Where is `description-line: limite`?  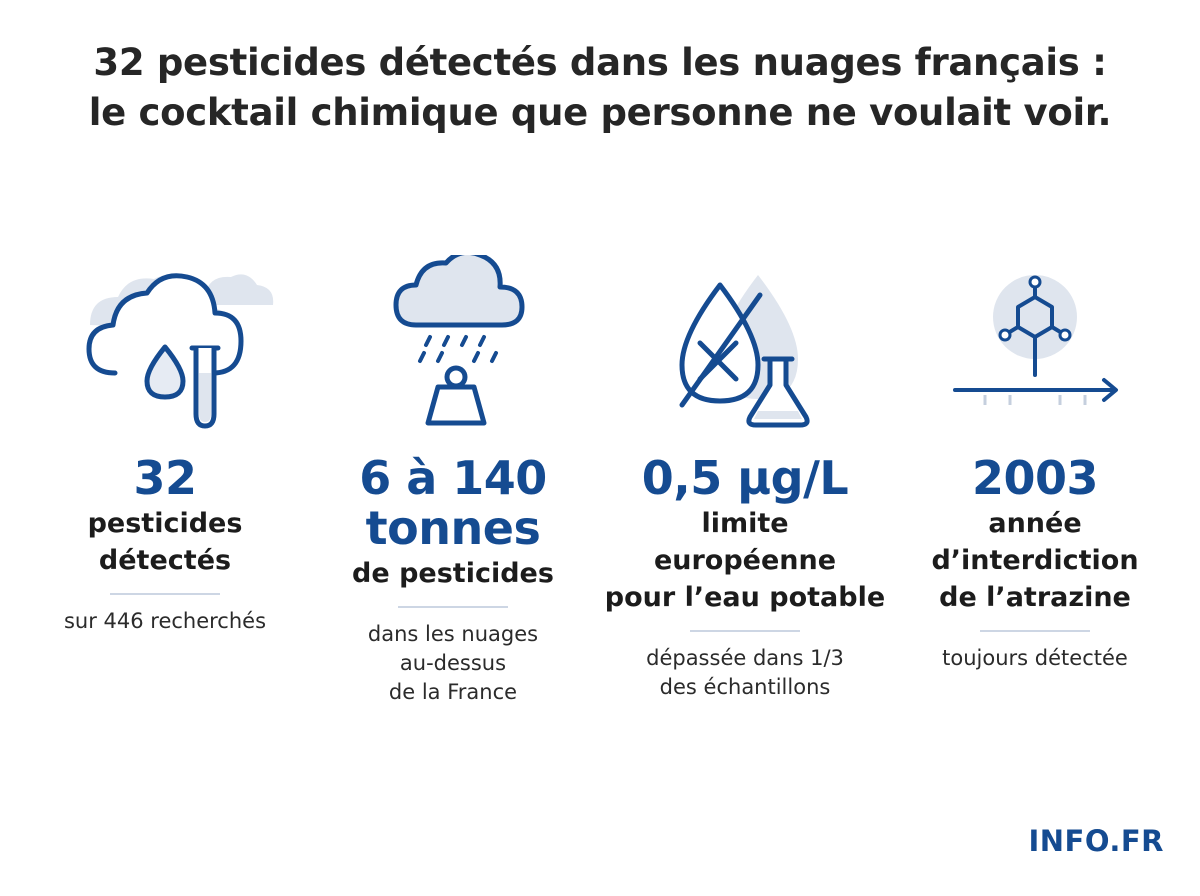 description-line: limite is located at coordinates (745, 523).